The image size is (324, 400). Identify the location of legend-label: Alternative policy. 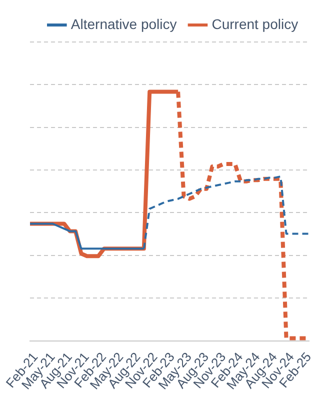
(123, 24).